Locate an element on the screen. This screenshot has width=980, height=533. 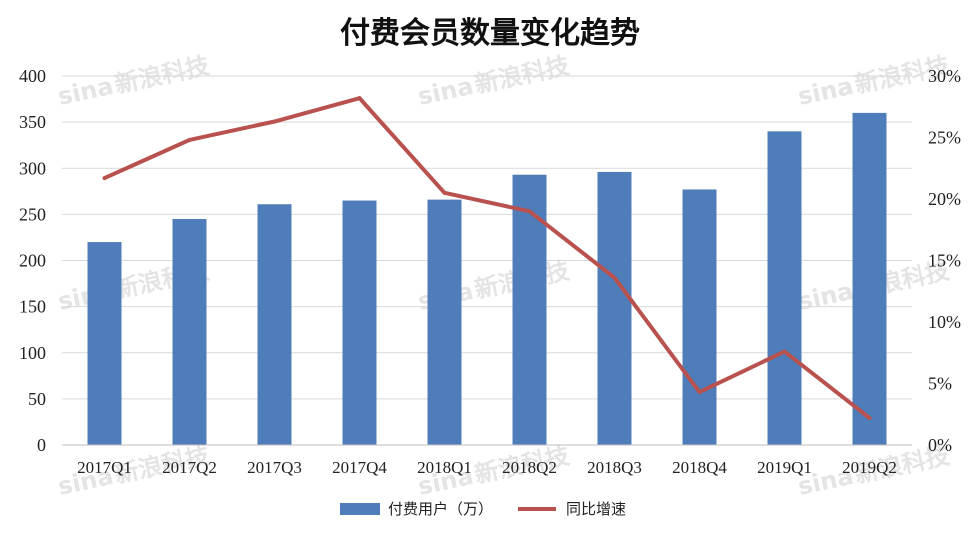
left-axis: 0 50 100 150 200 250 300 350 400 is located at coordinates (32, 260).